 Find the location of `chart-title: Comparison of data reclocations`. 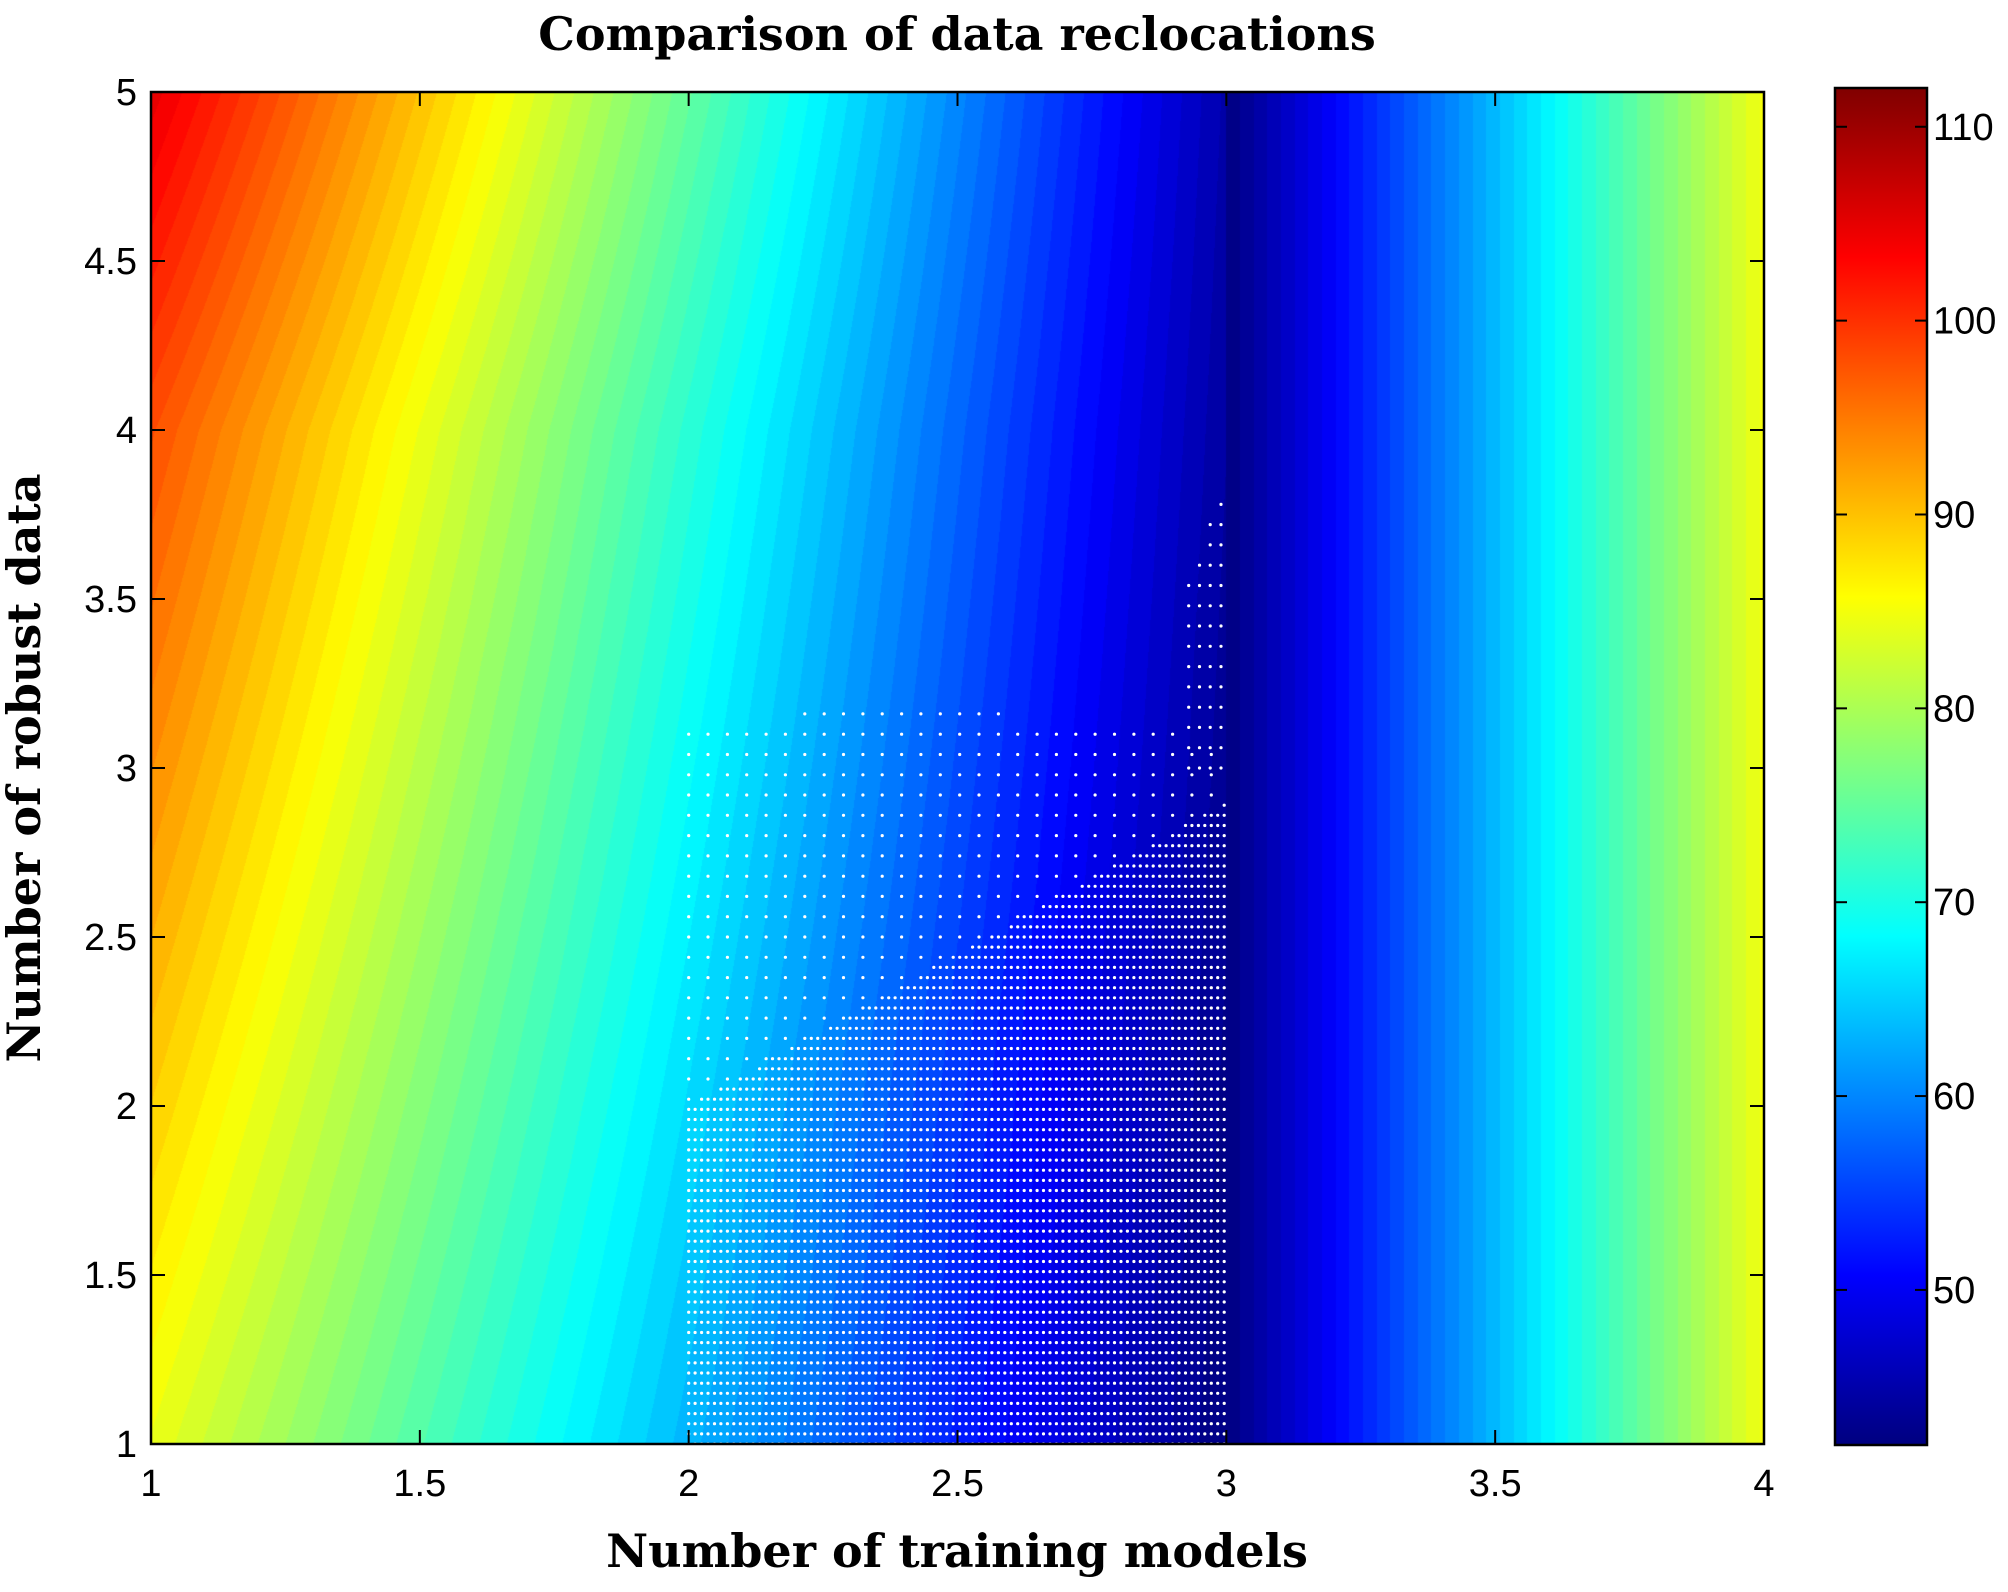

chart-title: Comparison of data reclocations is located at coordinates (956, 34).